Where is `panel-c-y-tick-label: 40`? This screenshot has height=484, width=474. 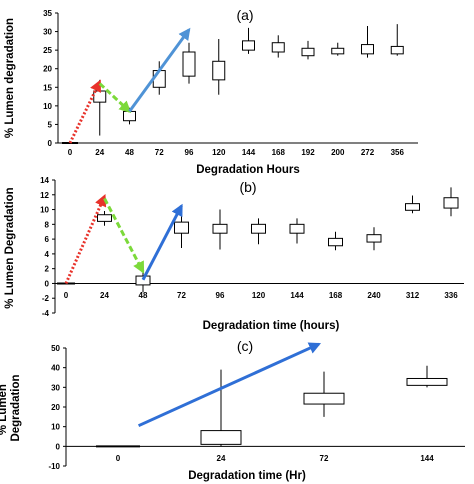
panel-c-y-tick-label: 40 is located at coordinates (55, 368).